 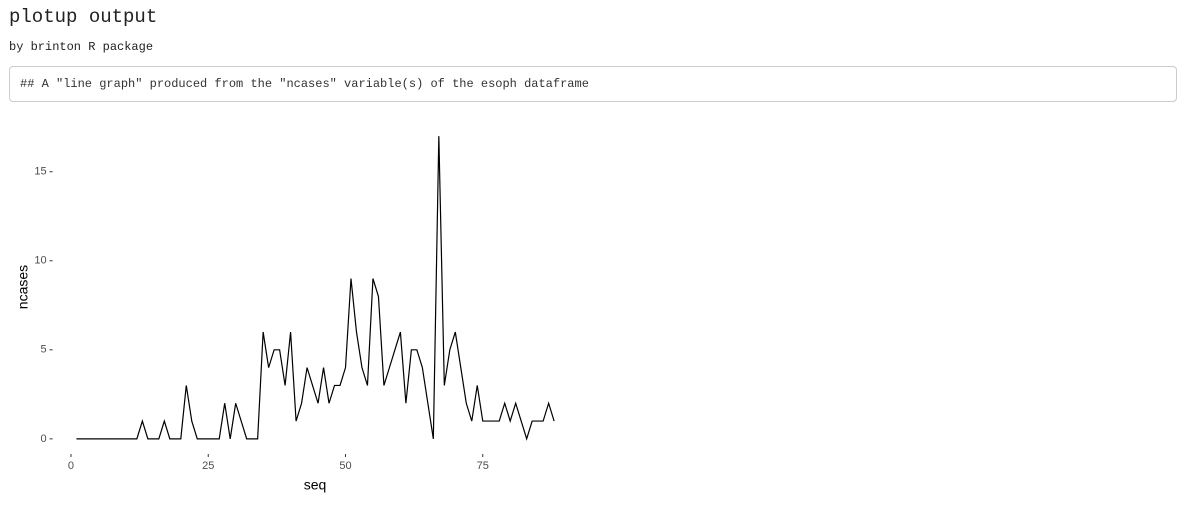 What do you see at coordinates (40, 172) in the screenshot?
I see `y-tick-label: 15` at bounding box center [40, 172].